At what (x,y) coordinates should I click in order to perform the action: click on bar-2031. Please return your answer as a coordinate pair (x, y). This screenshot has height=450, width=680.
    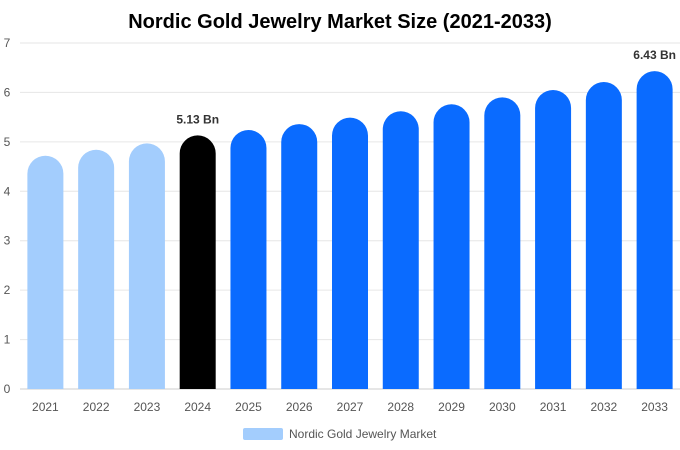
    Looking at the image, I should click on (553, 239).